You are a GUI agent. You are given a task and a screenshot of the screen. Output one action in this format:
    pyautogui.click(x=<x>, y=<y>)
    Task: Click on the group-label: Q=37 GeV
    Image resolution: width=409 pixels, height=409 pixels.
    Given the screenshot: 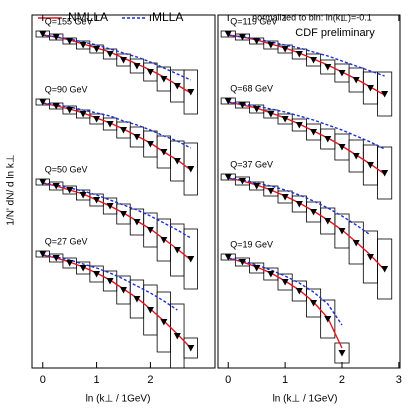 What is the action you would take?
    pyautogui.click(x=251, y=164)
    